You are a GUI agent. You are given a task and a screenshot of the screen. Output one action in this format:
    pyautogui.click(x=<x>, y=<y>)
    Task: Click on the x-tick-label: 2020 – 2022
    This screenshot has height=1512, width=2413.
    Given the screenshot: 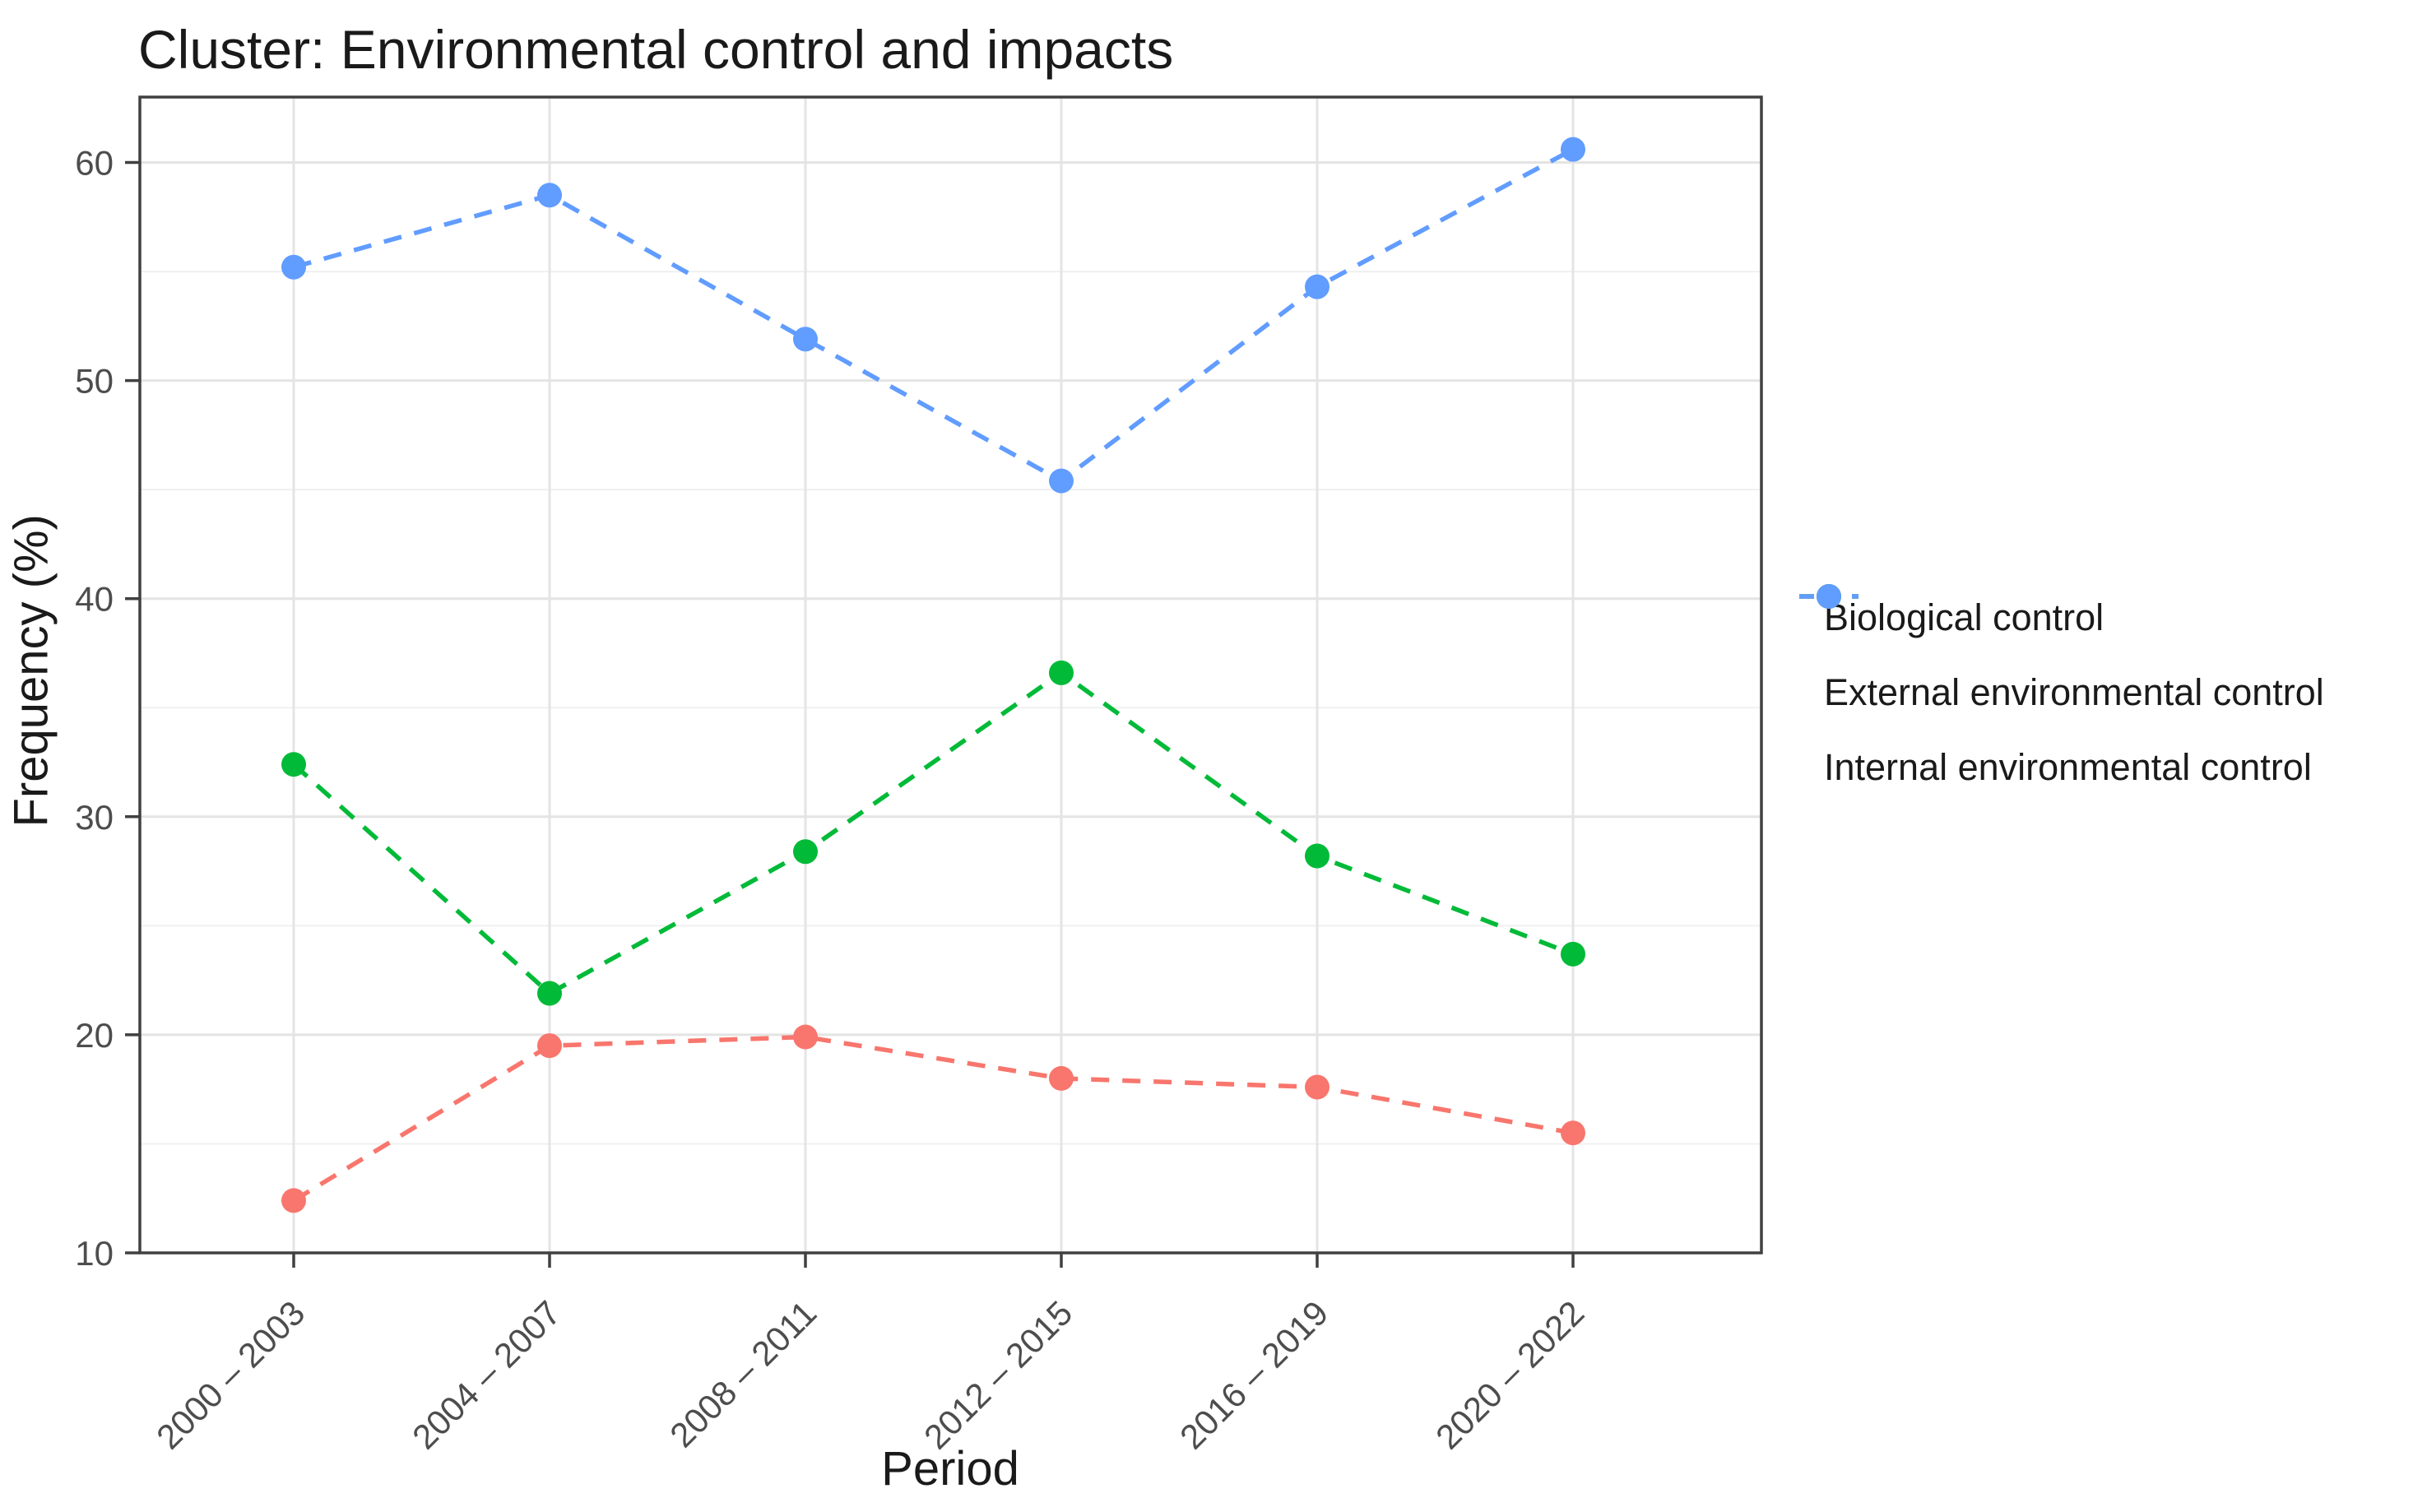 What is the action you would take?
    pyautogui.click(x=1509, y=1374)
    